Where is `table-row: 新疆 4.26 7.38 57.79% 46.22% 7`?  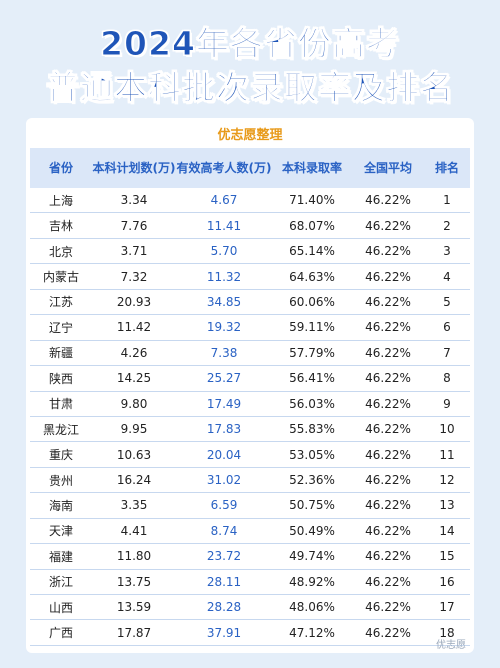 table-row: 新疆 4.26 7.38 57.79% 46.22% 7 is located at coordinates (250, 353).